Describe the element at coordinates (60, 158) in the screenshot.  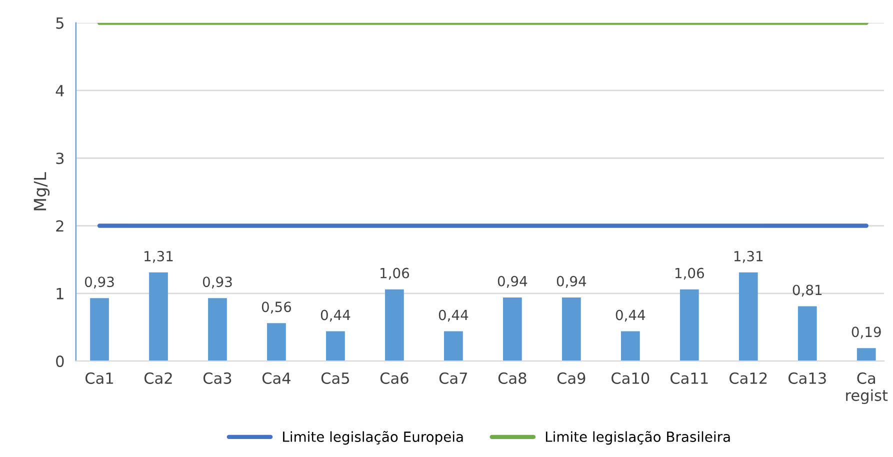
I see `y-tick-label: 3` at that location.